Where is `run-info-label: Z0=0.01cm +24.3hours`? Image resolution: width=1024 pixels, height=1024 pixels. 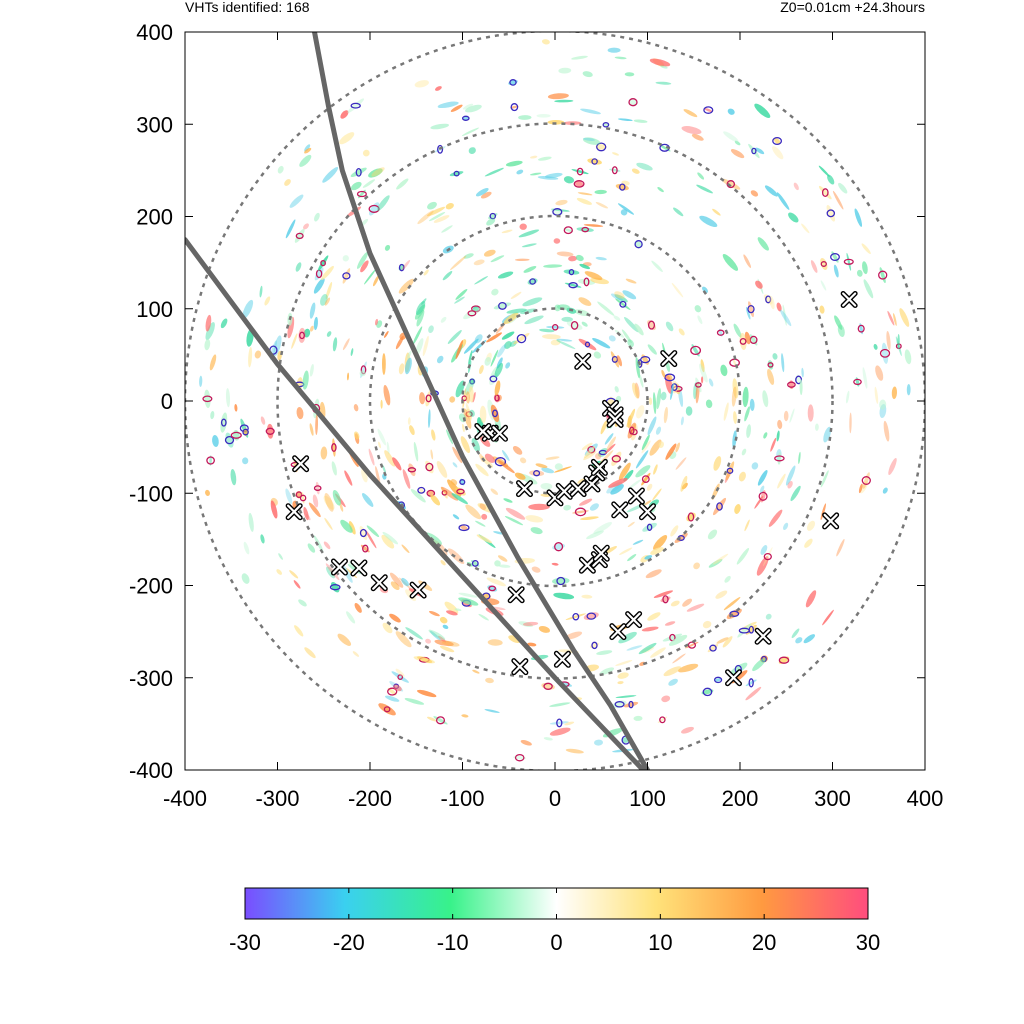 run-info-label: Z0=0.01cm +24.3hours is located at coordinates (852, 7).